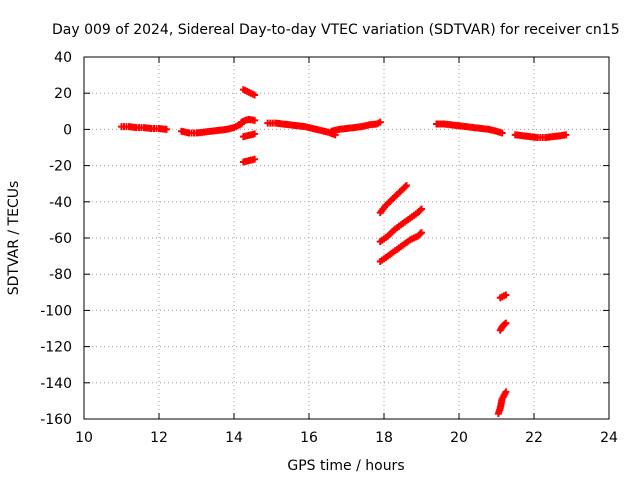 Image resolution: width=640 pixels, height=480 pixels. I want to click on y-tick-label: -60, so click(60, 239).